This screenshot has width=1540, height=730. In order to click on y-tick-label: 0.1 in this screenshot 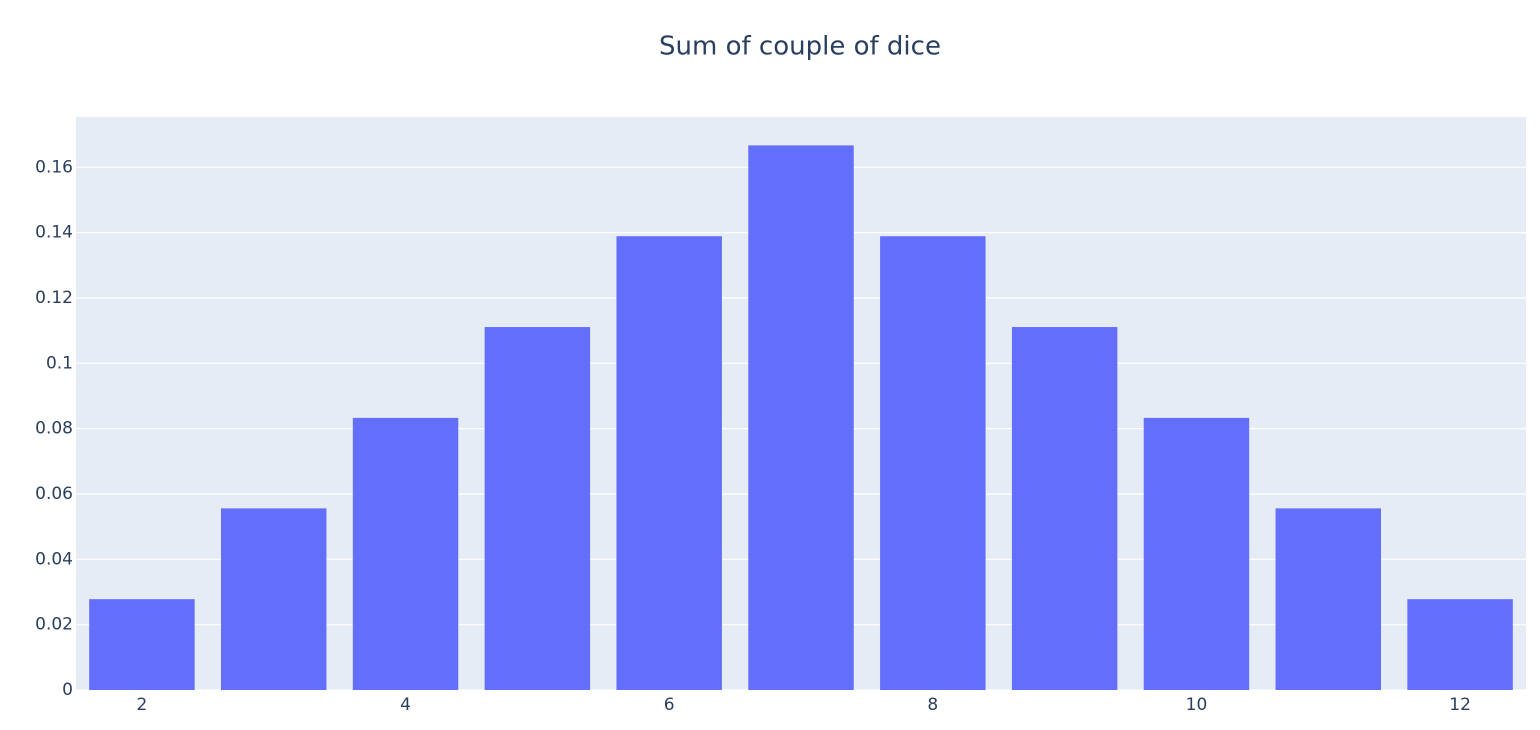, I will do `click(59, 363)`.